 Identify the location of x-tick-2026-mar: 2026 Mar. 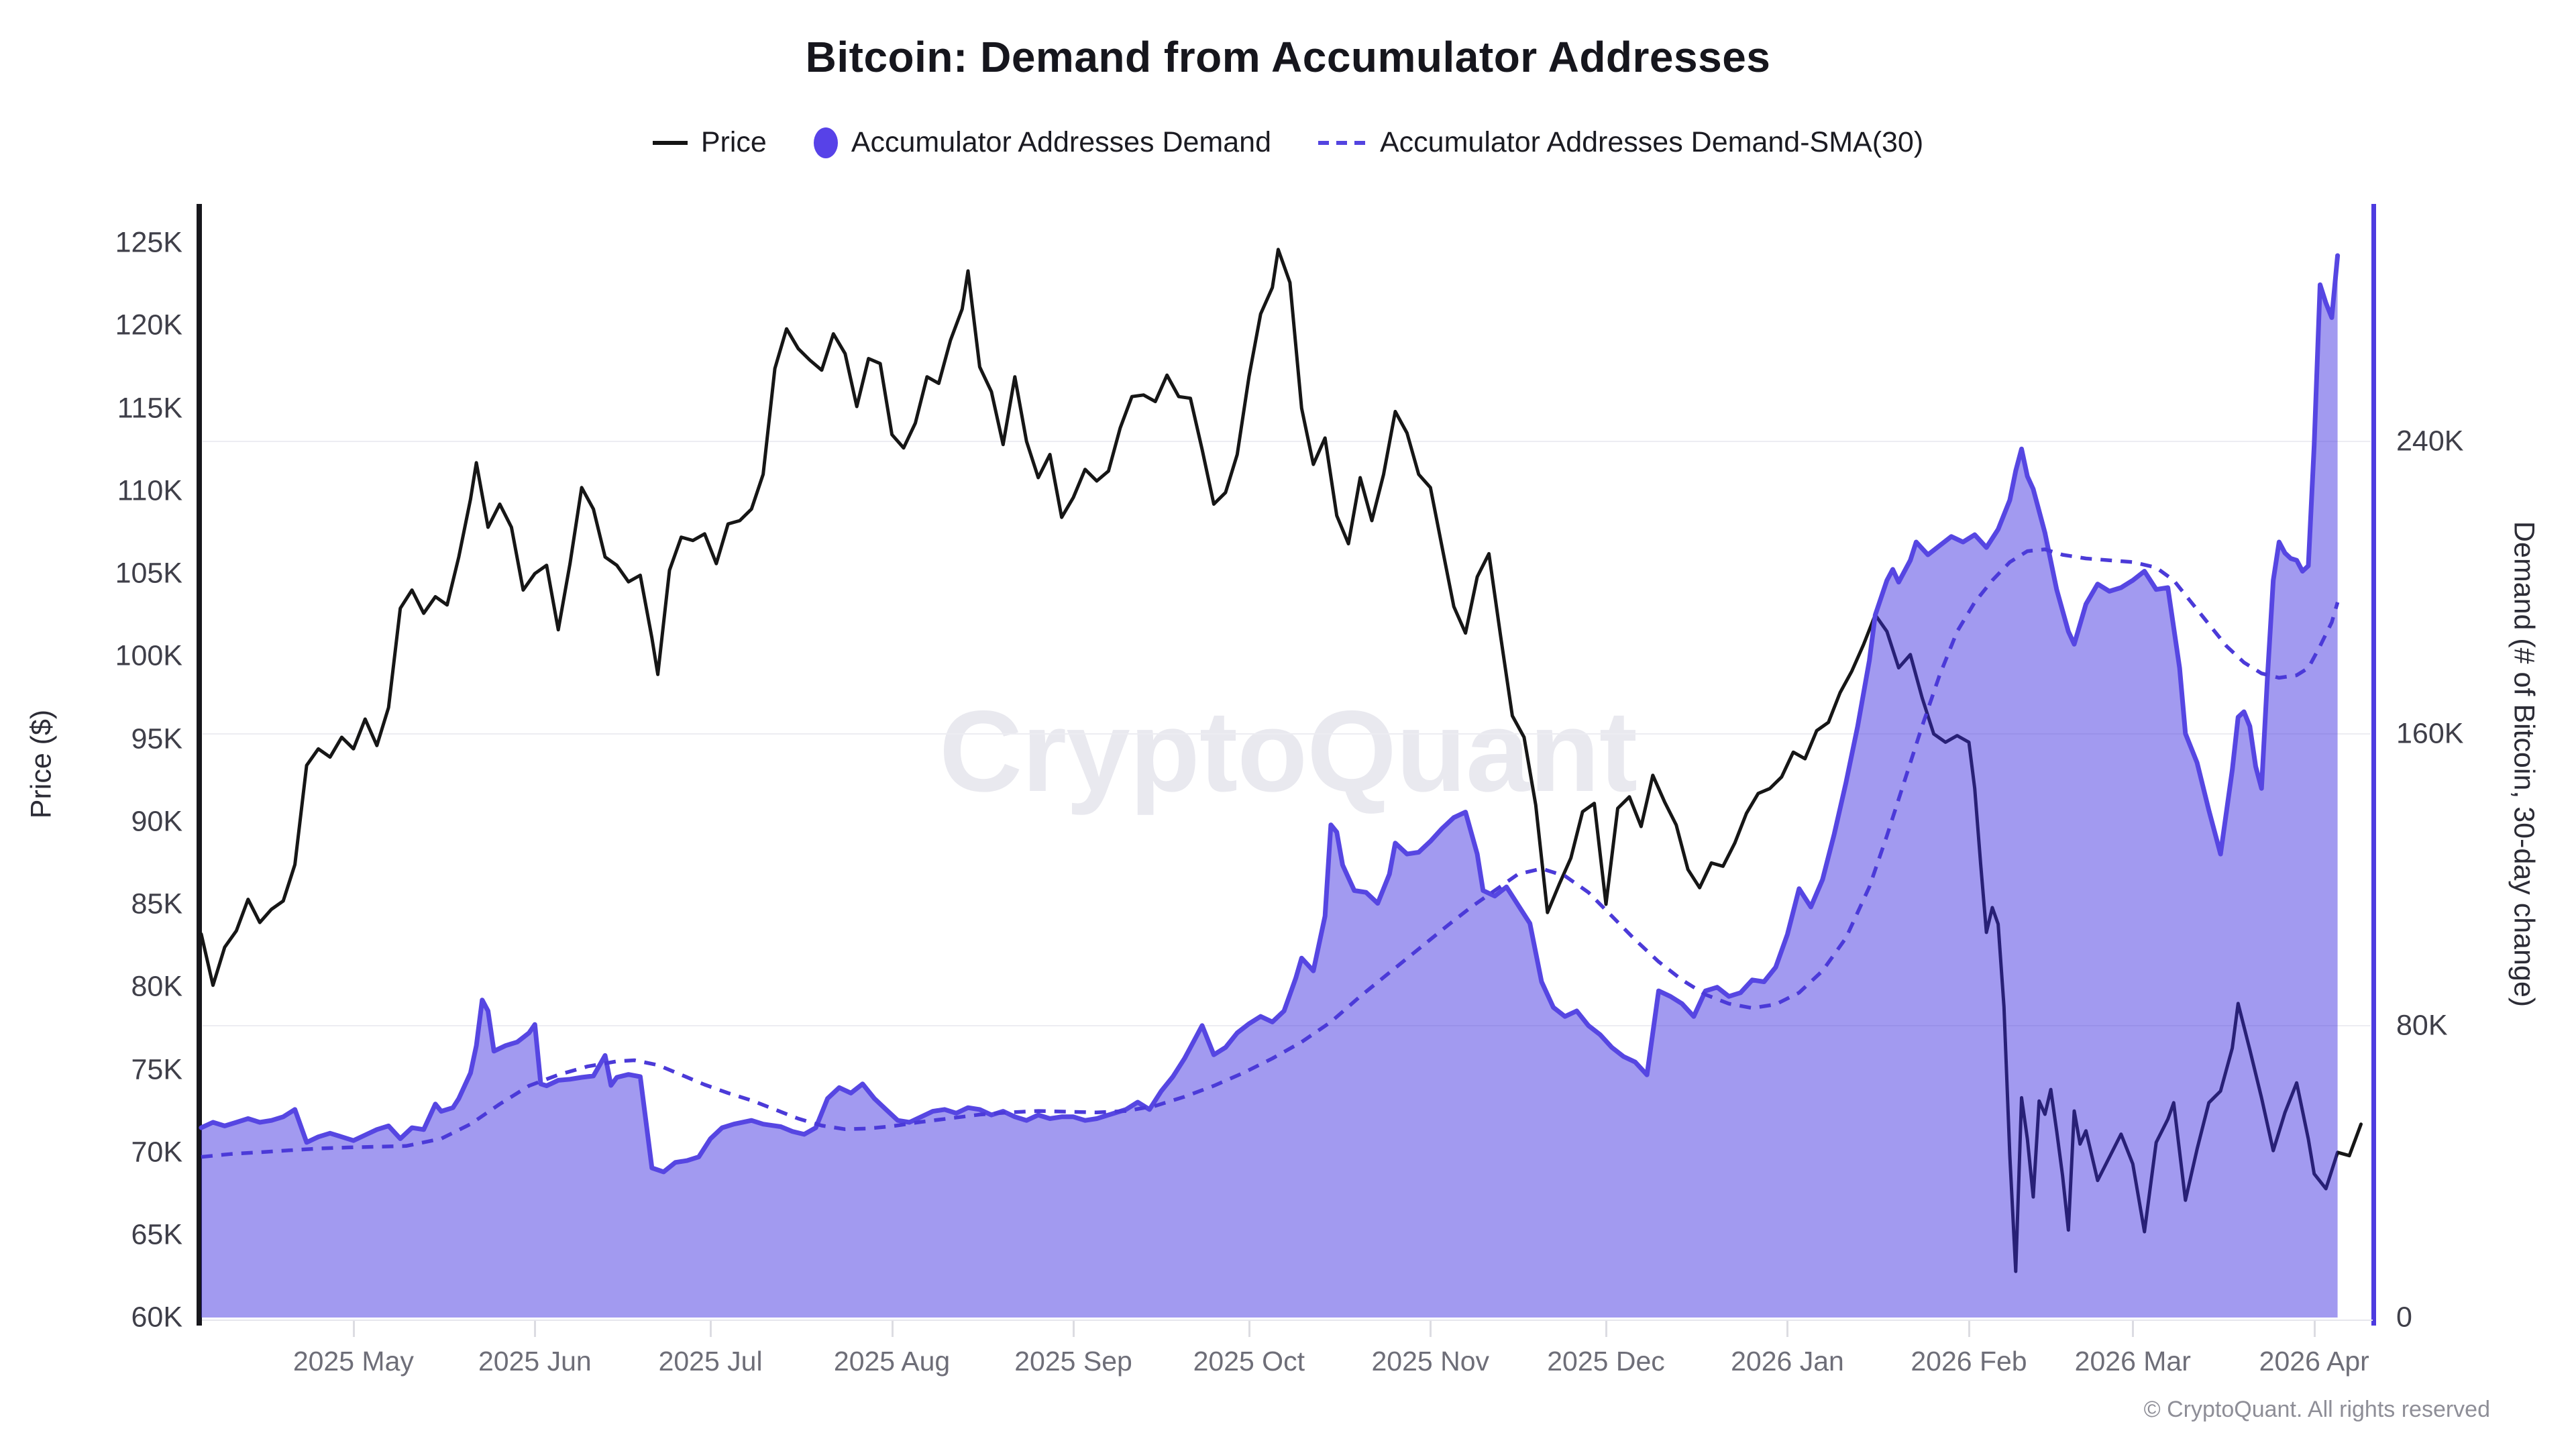
(2132, 1361).